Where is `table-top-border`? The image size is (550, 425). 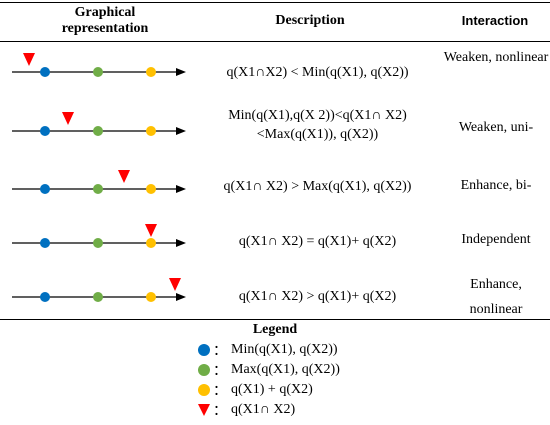
table-top-border is located at coordinates (275, 2).